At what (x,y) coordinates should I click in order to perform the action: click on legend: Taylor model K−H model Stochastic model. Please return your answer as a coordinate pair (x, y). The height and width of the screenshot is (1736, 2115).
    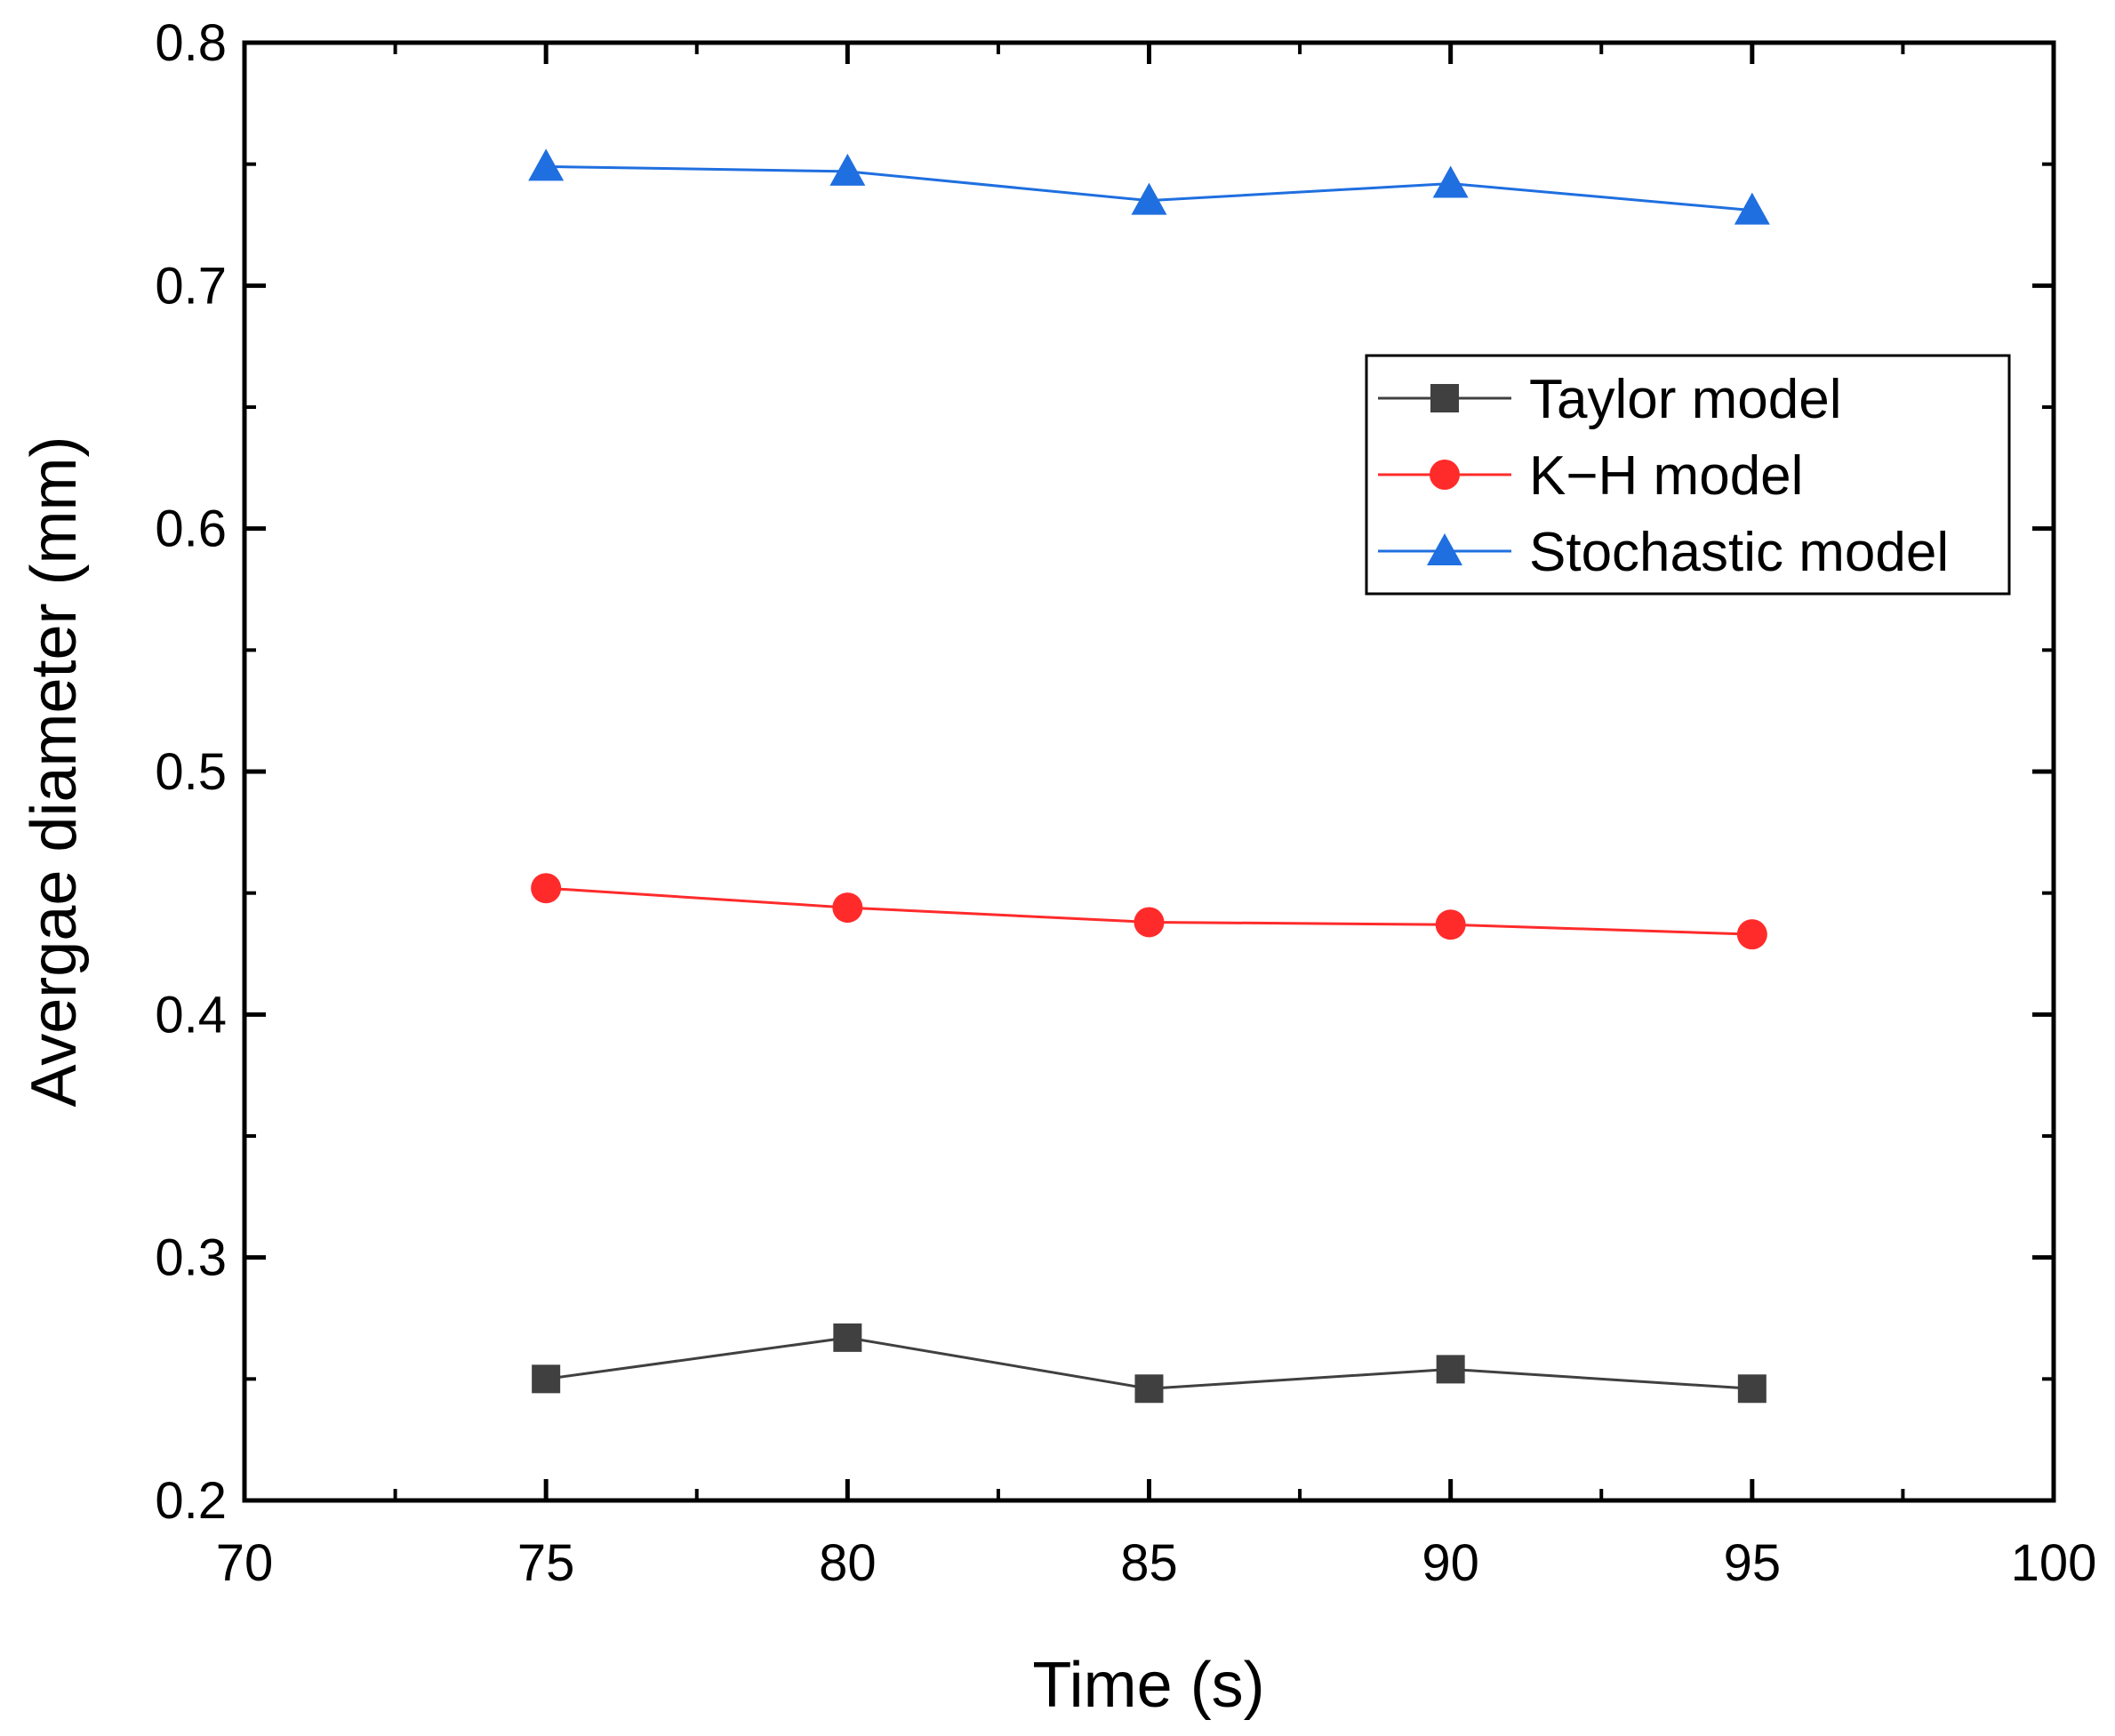
    Looking at the image, I should click on (1688, 475).